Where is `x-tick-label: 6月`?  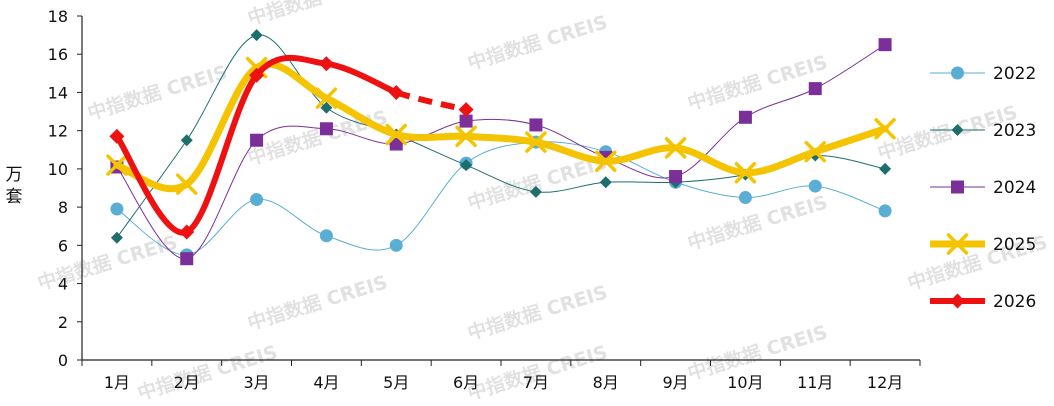 x-tick-label: 6月 is located at coordinates (466, 382).